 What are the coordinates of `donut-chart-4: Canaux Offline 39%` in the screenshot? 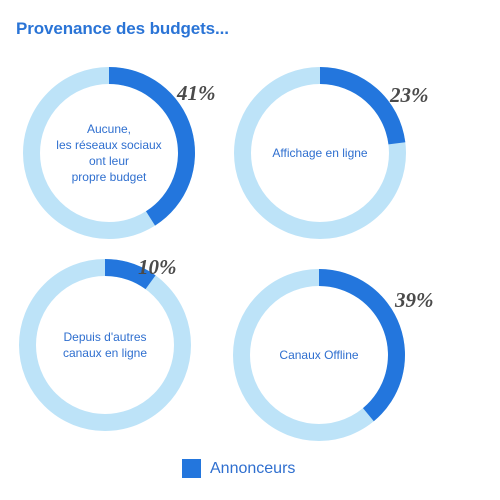 It's located at (333, 355).